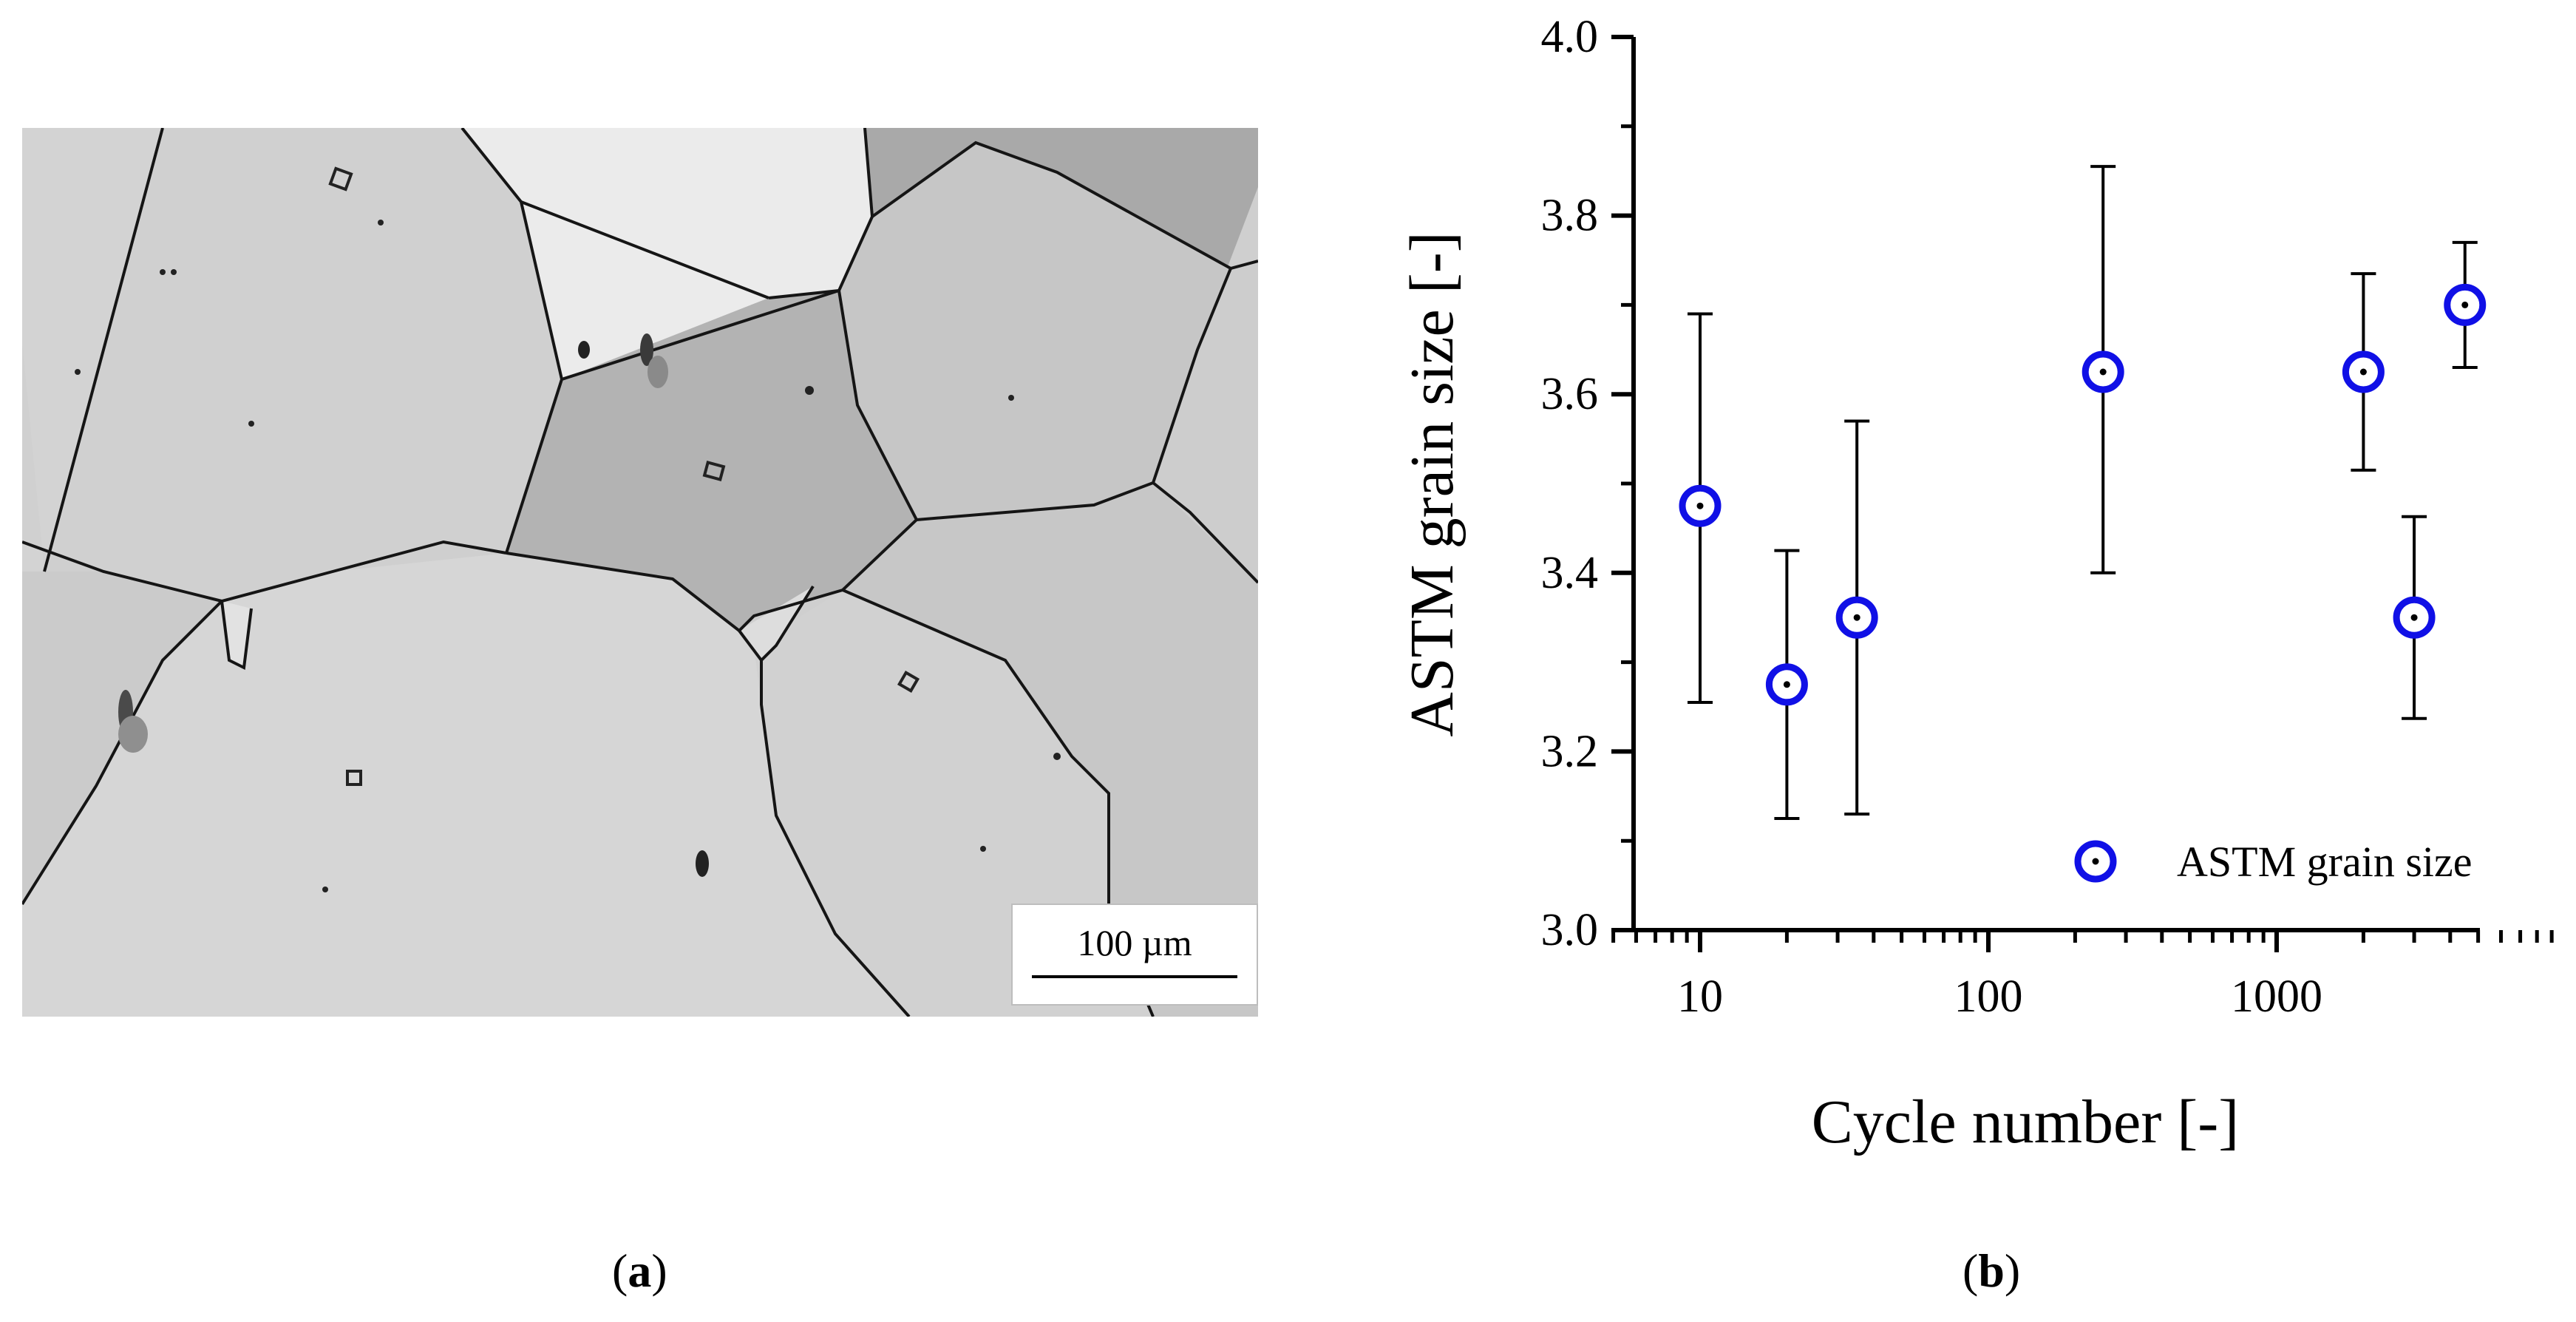 Image resolution: width=2576 pixels, height=1322 pixels. I want to click on y-tick-label: 3.0, so click(1570, 930).